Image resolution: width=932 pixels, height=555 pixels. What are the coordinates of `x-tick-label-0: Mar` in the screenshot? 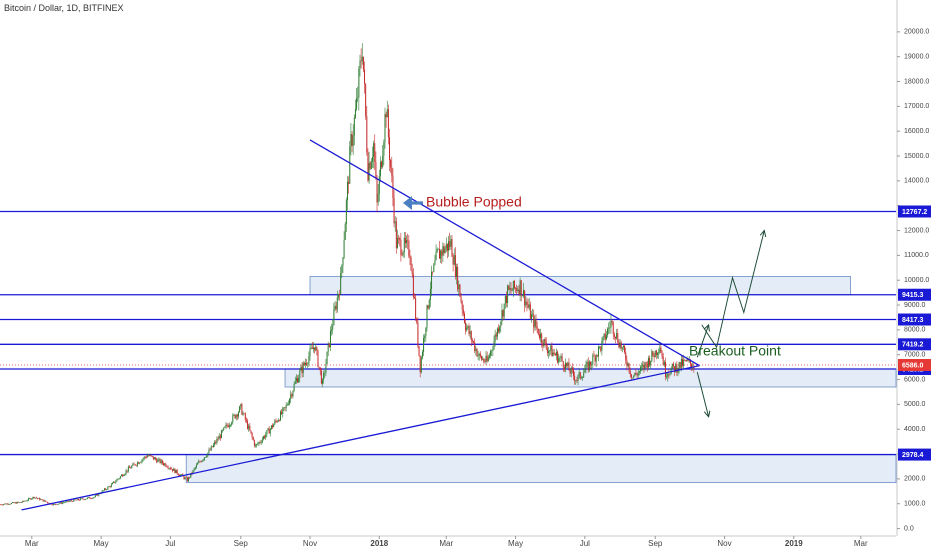 It's located at (32, 543).